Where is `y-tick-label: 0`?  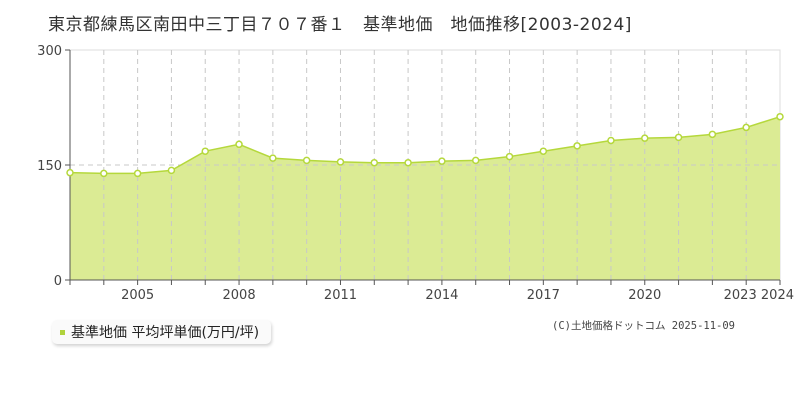
y-tick-label: 0 is located at coordinates (58, 281).